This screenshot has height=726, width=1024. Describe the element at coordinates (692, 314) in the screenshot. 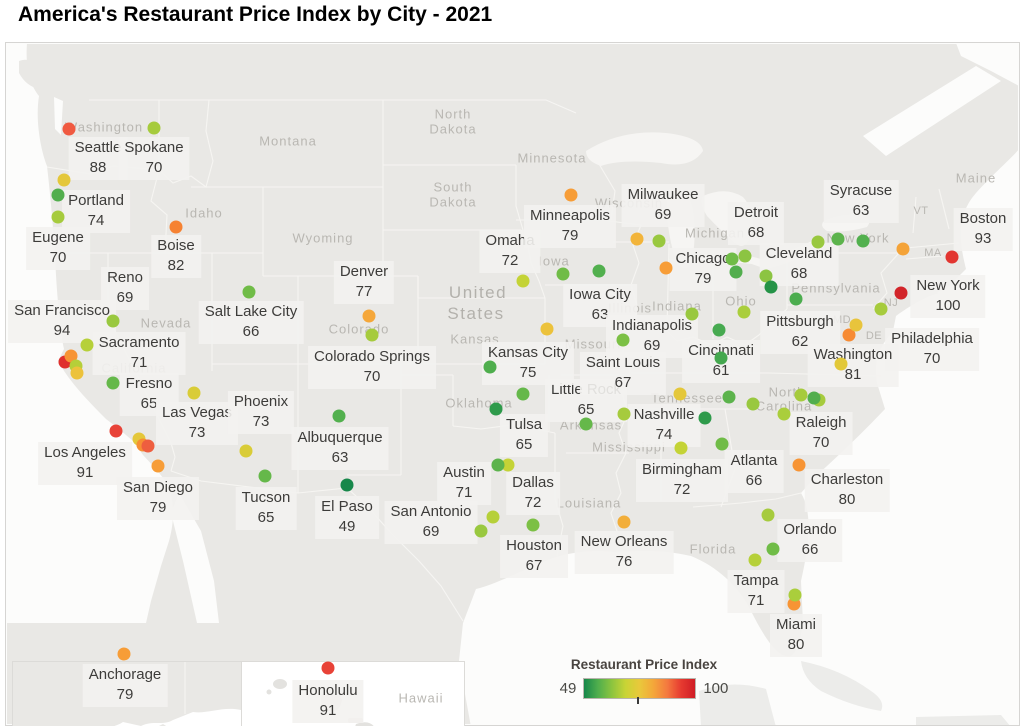

I see `city-dot-indianapolis` at that location.